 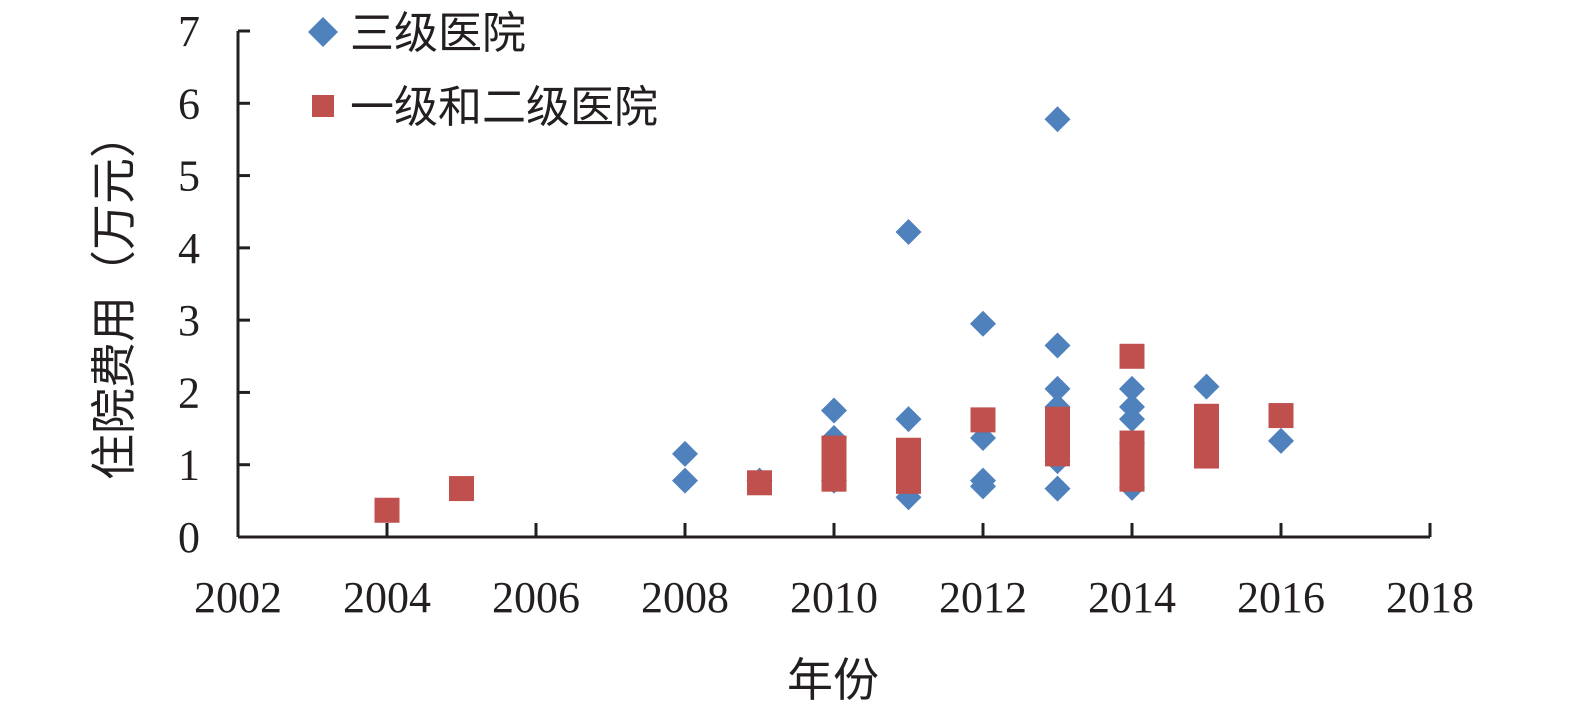 What do you see at coordinates (1132, 597) in the screenshot?
I see `x-tick-label: 2014` at bounding box center [1132, 597].